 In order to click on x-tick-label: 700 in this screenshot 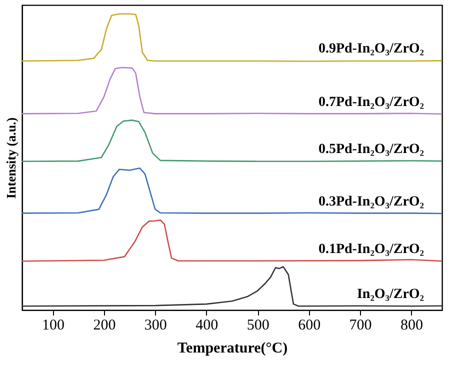, I will do `click(360, 326)`.